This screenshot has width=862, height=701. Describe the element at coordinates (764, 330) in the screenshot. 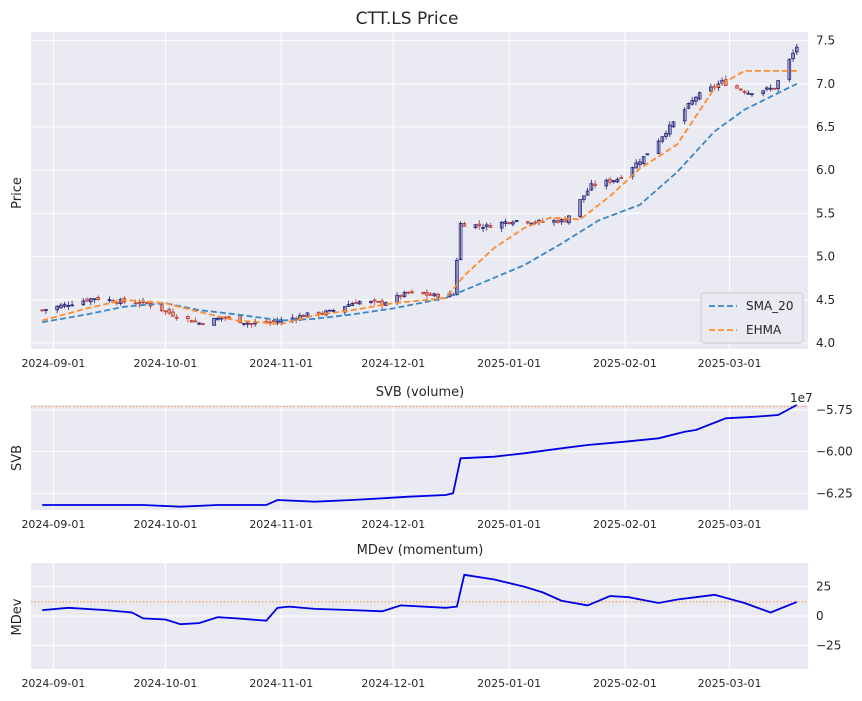

I see `legend-ehma-label: EHMA` at that location.